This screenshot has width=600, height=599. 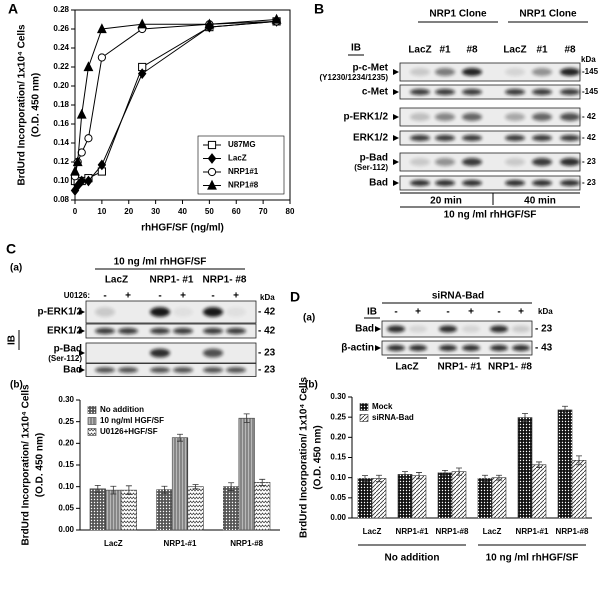 I want to click on time-label: 40 min, so click(x=540, y=201).